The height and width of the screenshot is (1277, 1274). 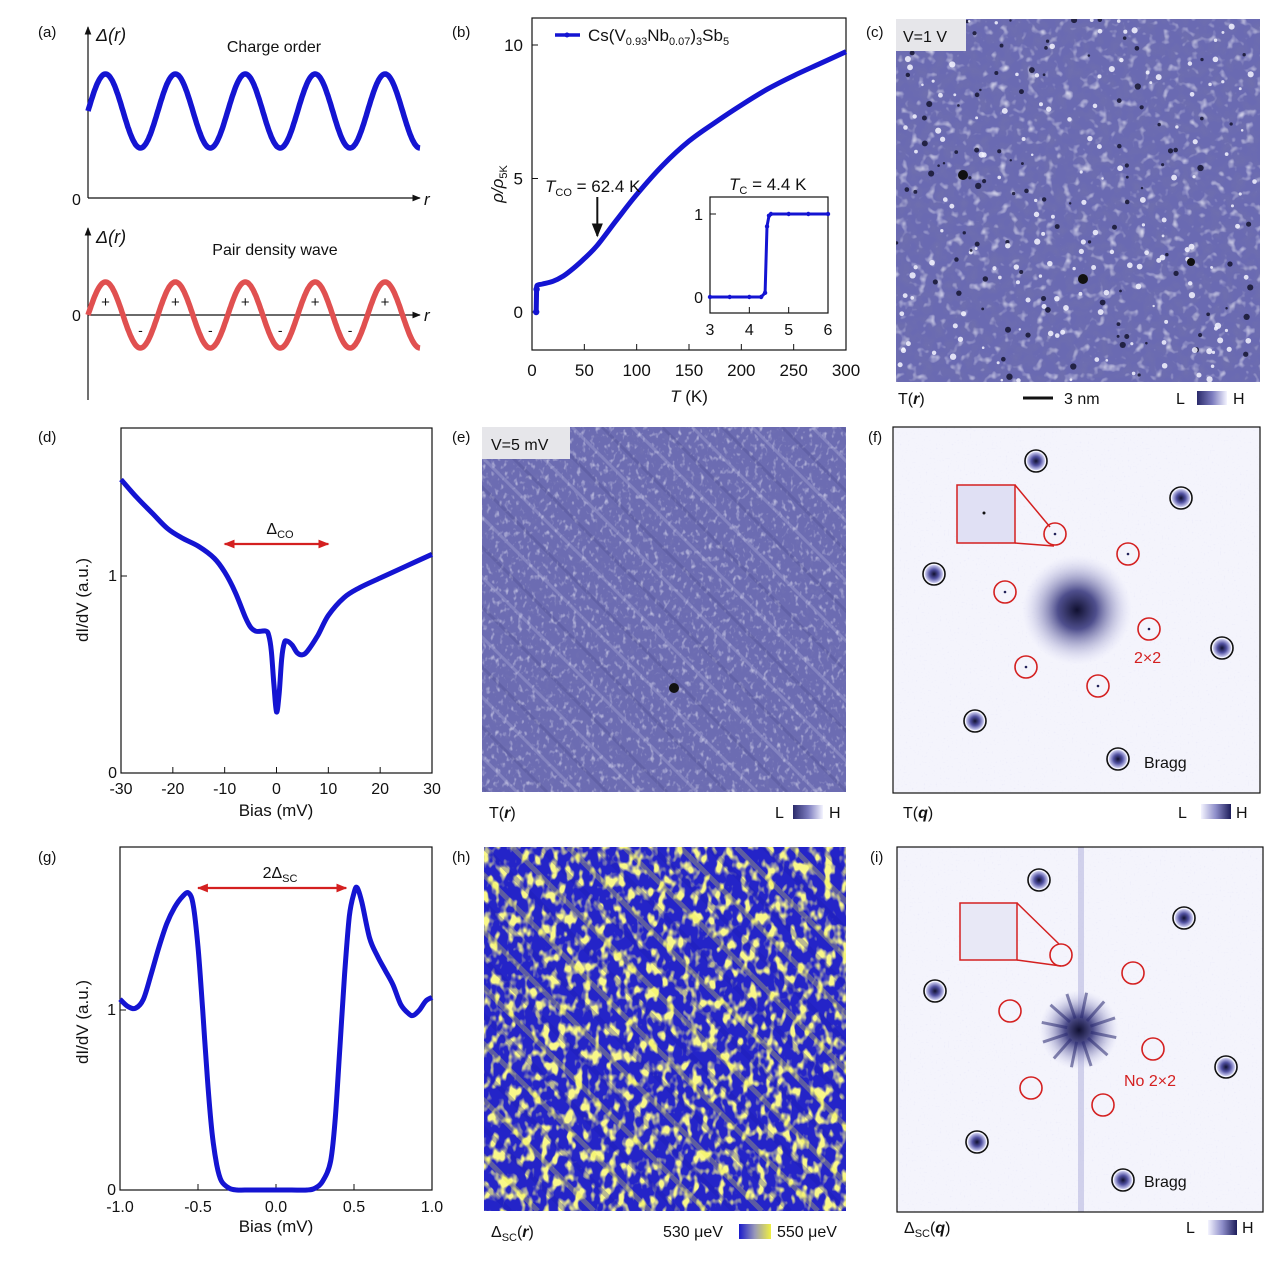 I want to click on b-xtick-label: 50, so click(x=584, y=370).